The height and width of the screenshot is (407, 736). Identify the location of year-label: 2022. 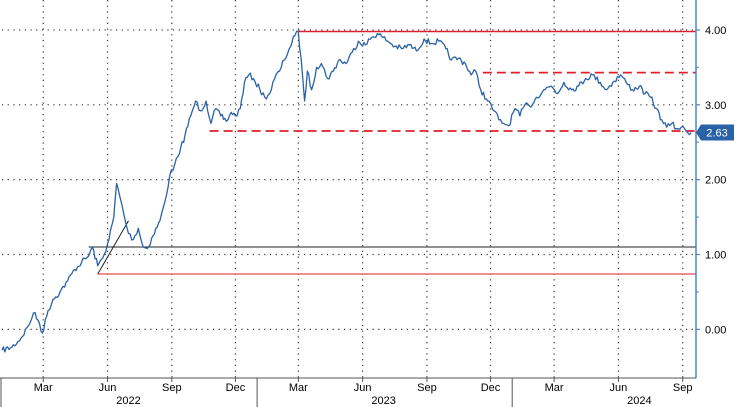
(128, 401).